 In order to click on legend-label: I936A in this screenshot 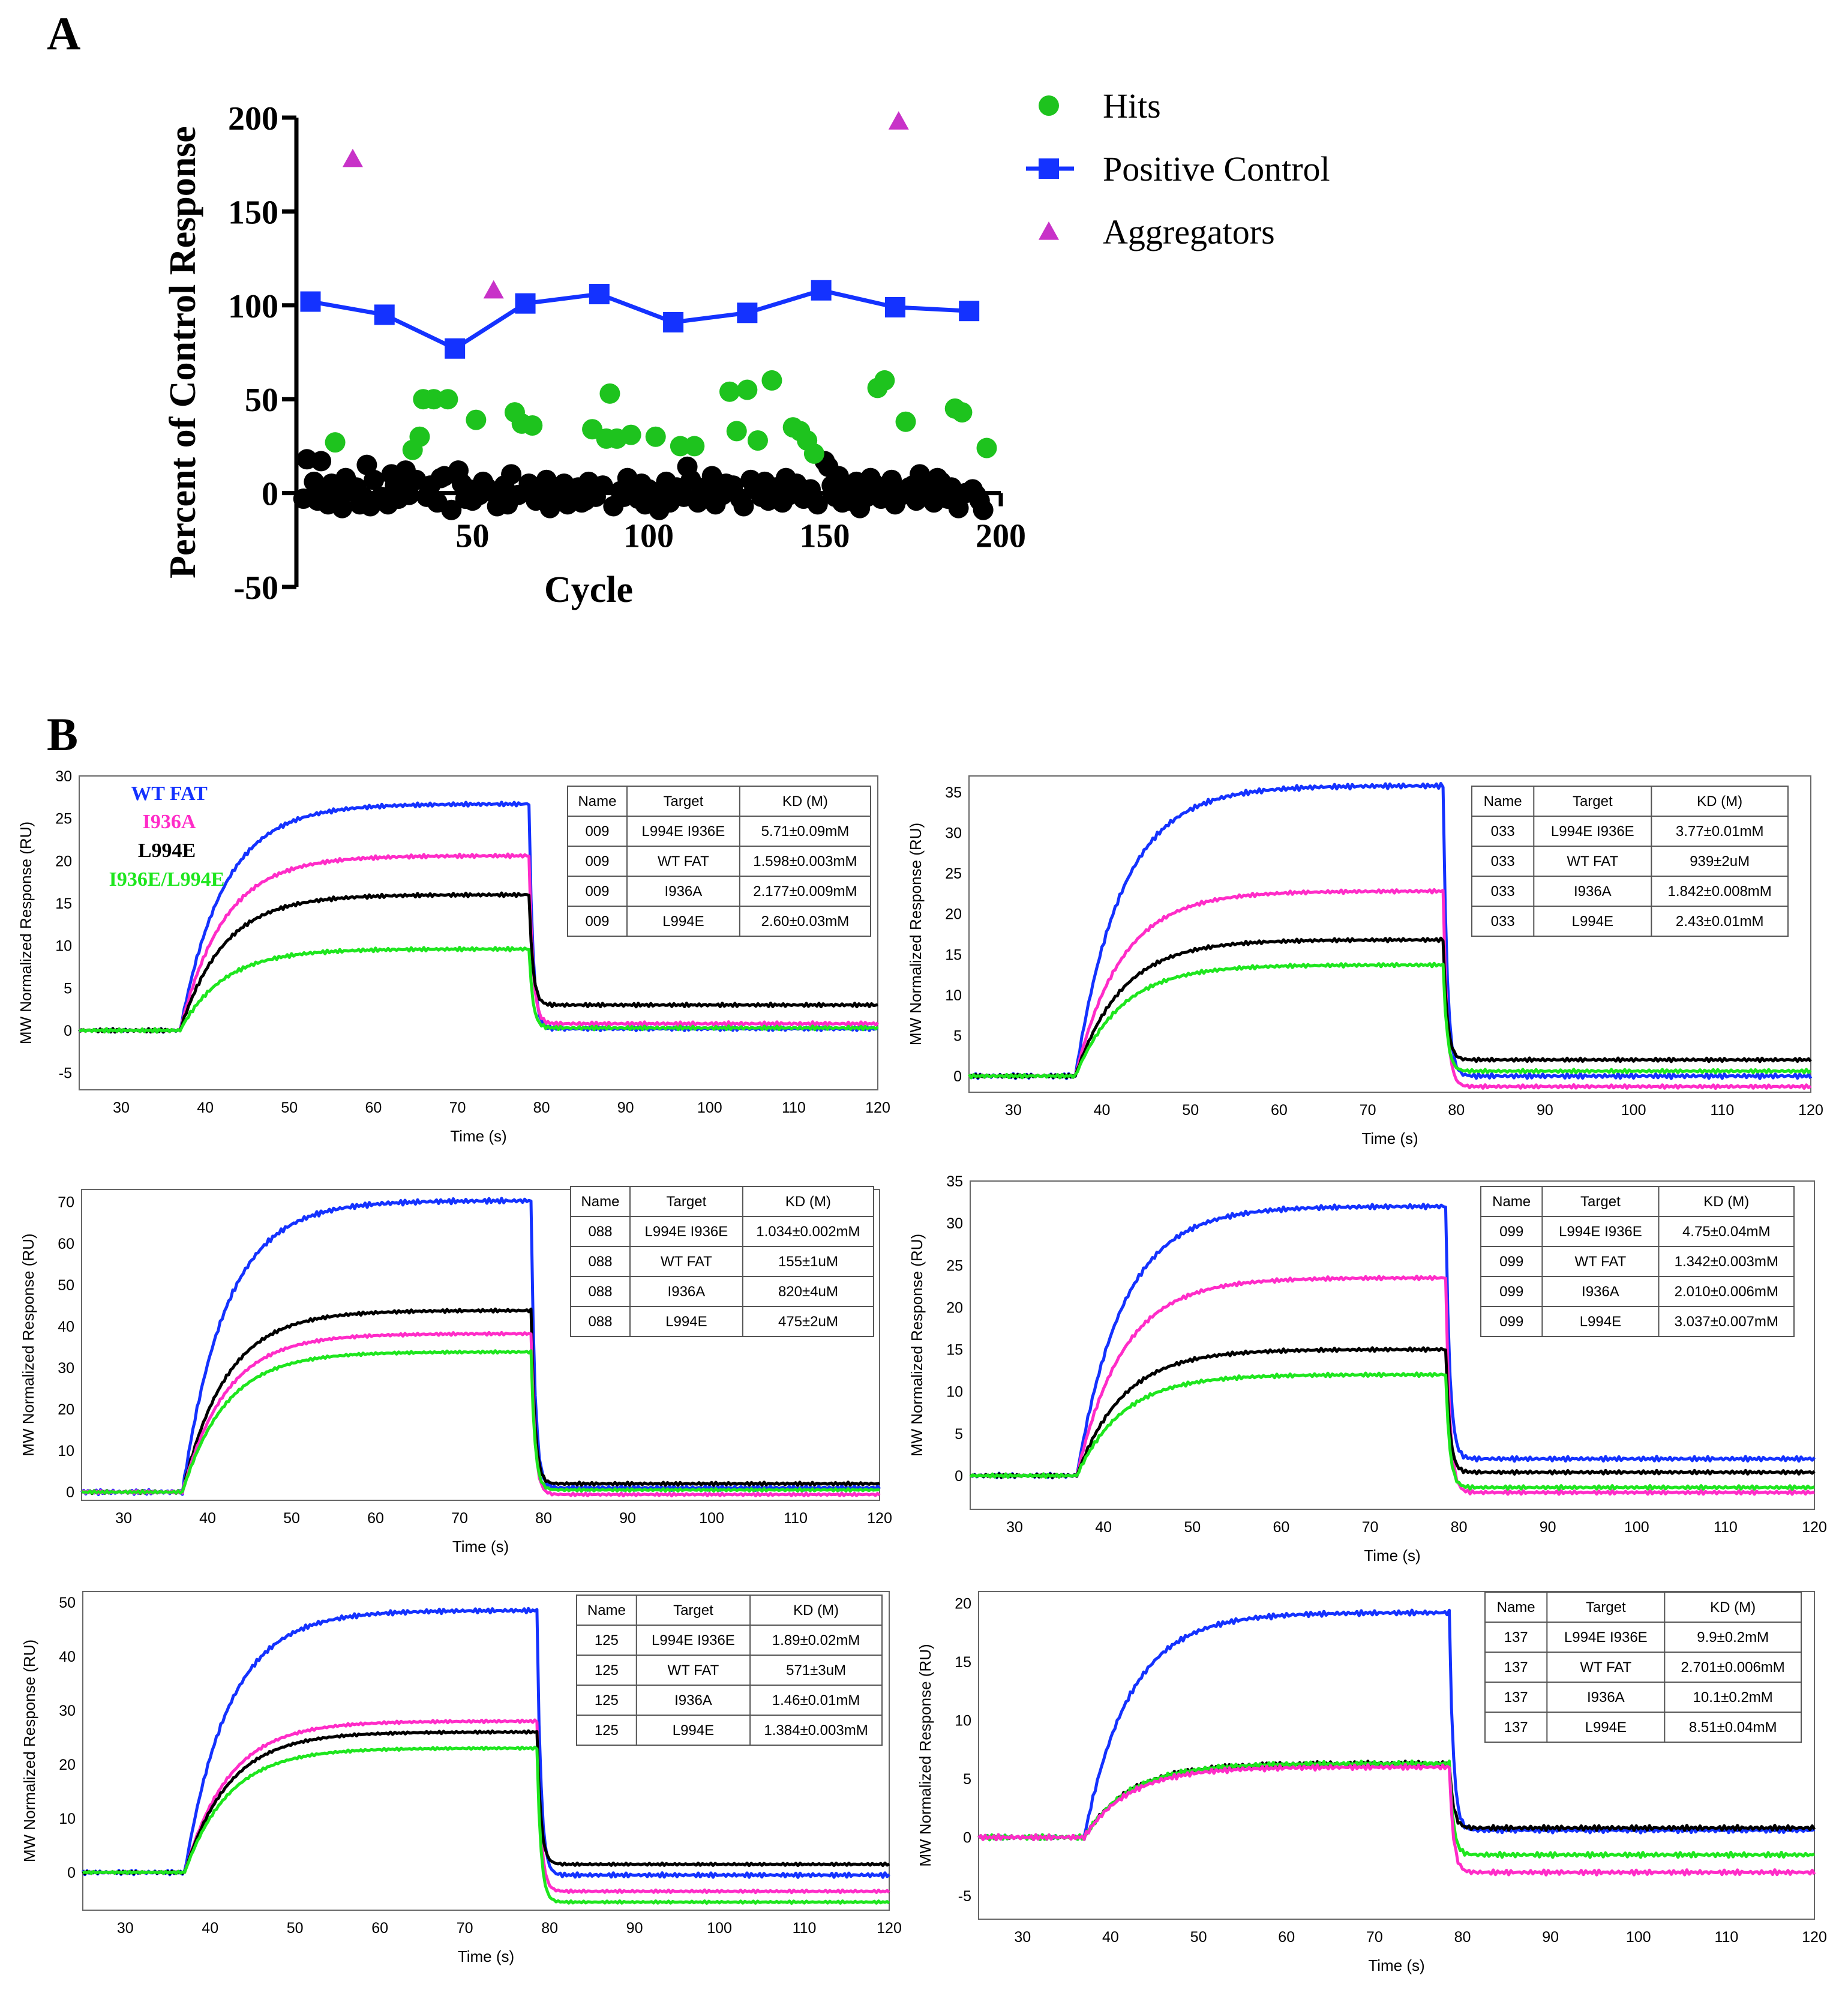, I will do `click(169, 822)`.